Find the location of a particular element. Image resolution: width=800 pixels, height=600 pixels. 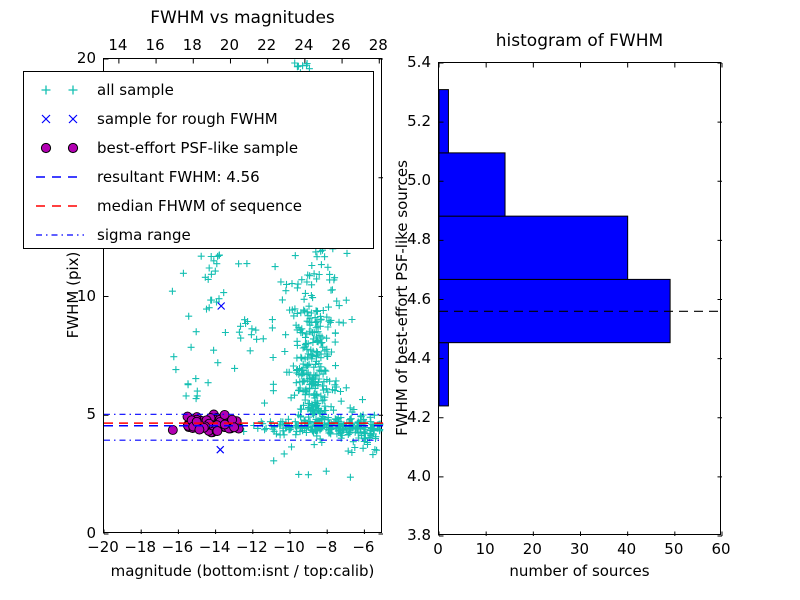

legend-label: sigma range is located at coordinates (144, 234).